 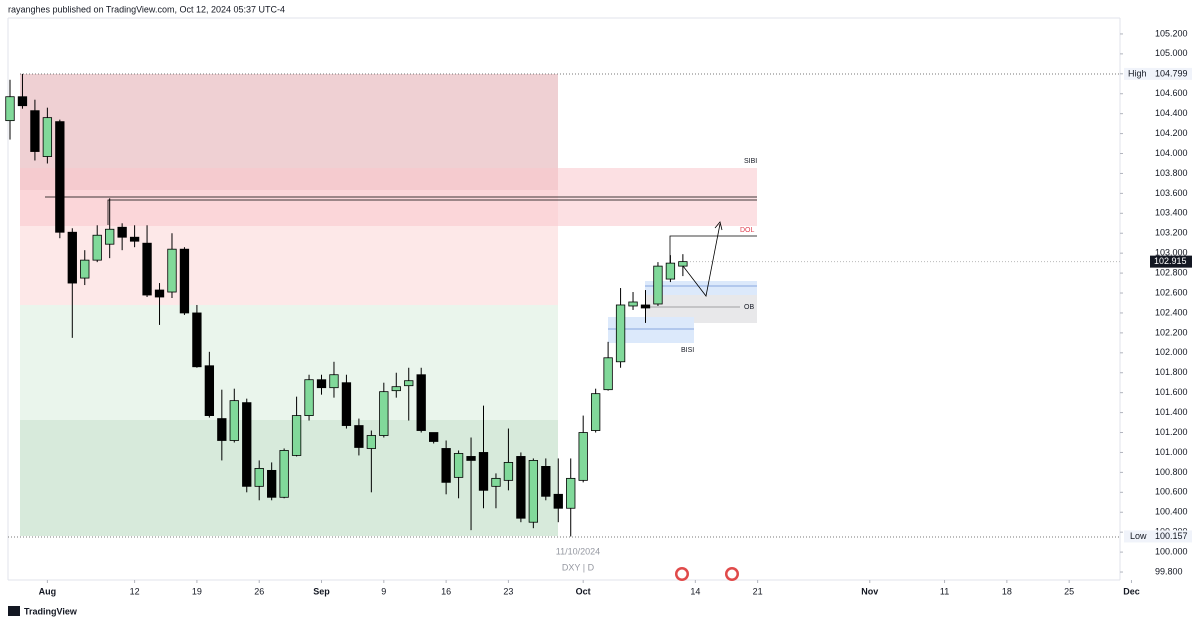 What do you see at coordinates (747, 230) in the screenshot?
I see `annotation: DOL` at bounding box center [747, 230].